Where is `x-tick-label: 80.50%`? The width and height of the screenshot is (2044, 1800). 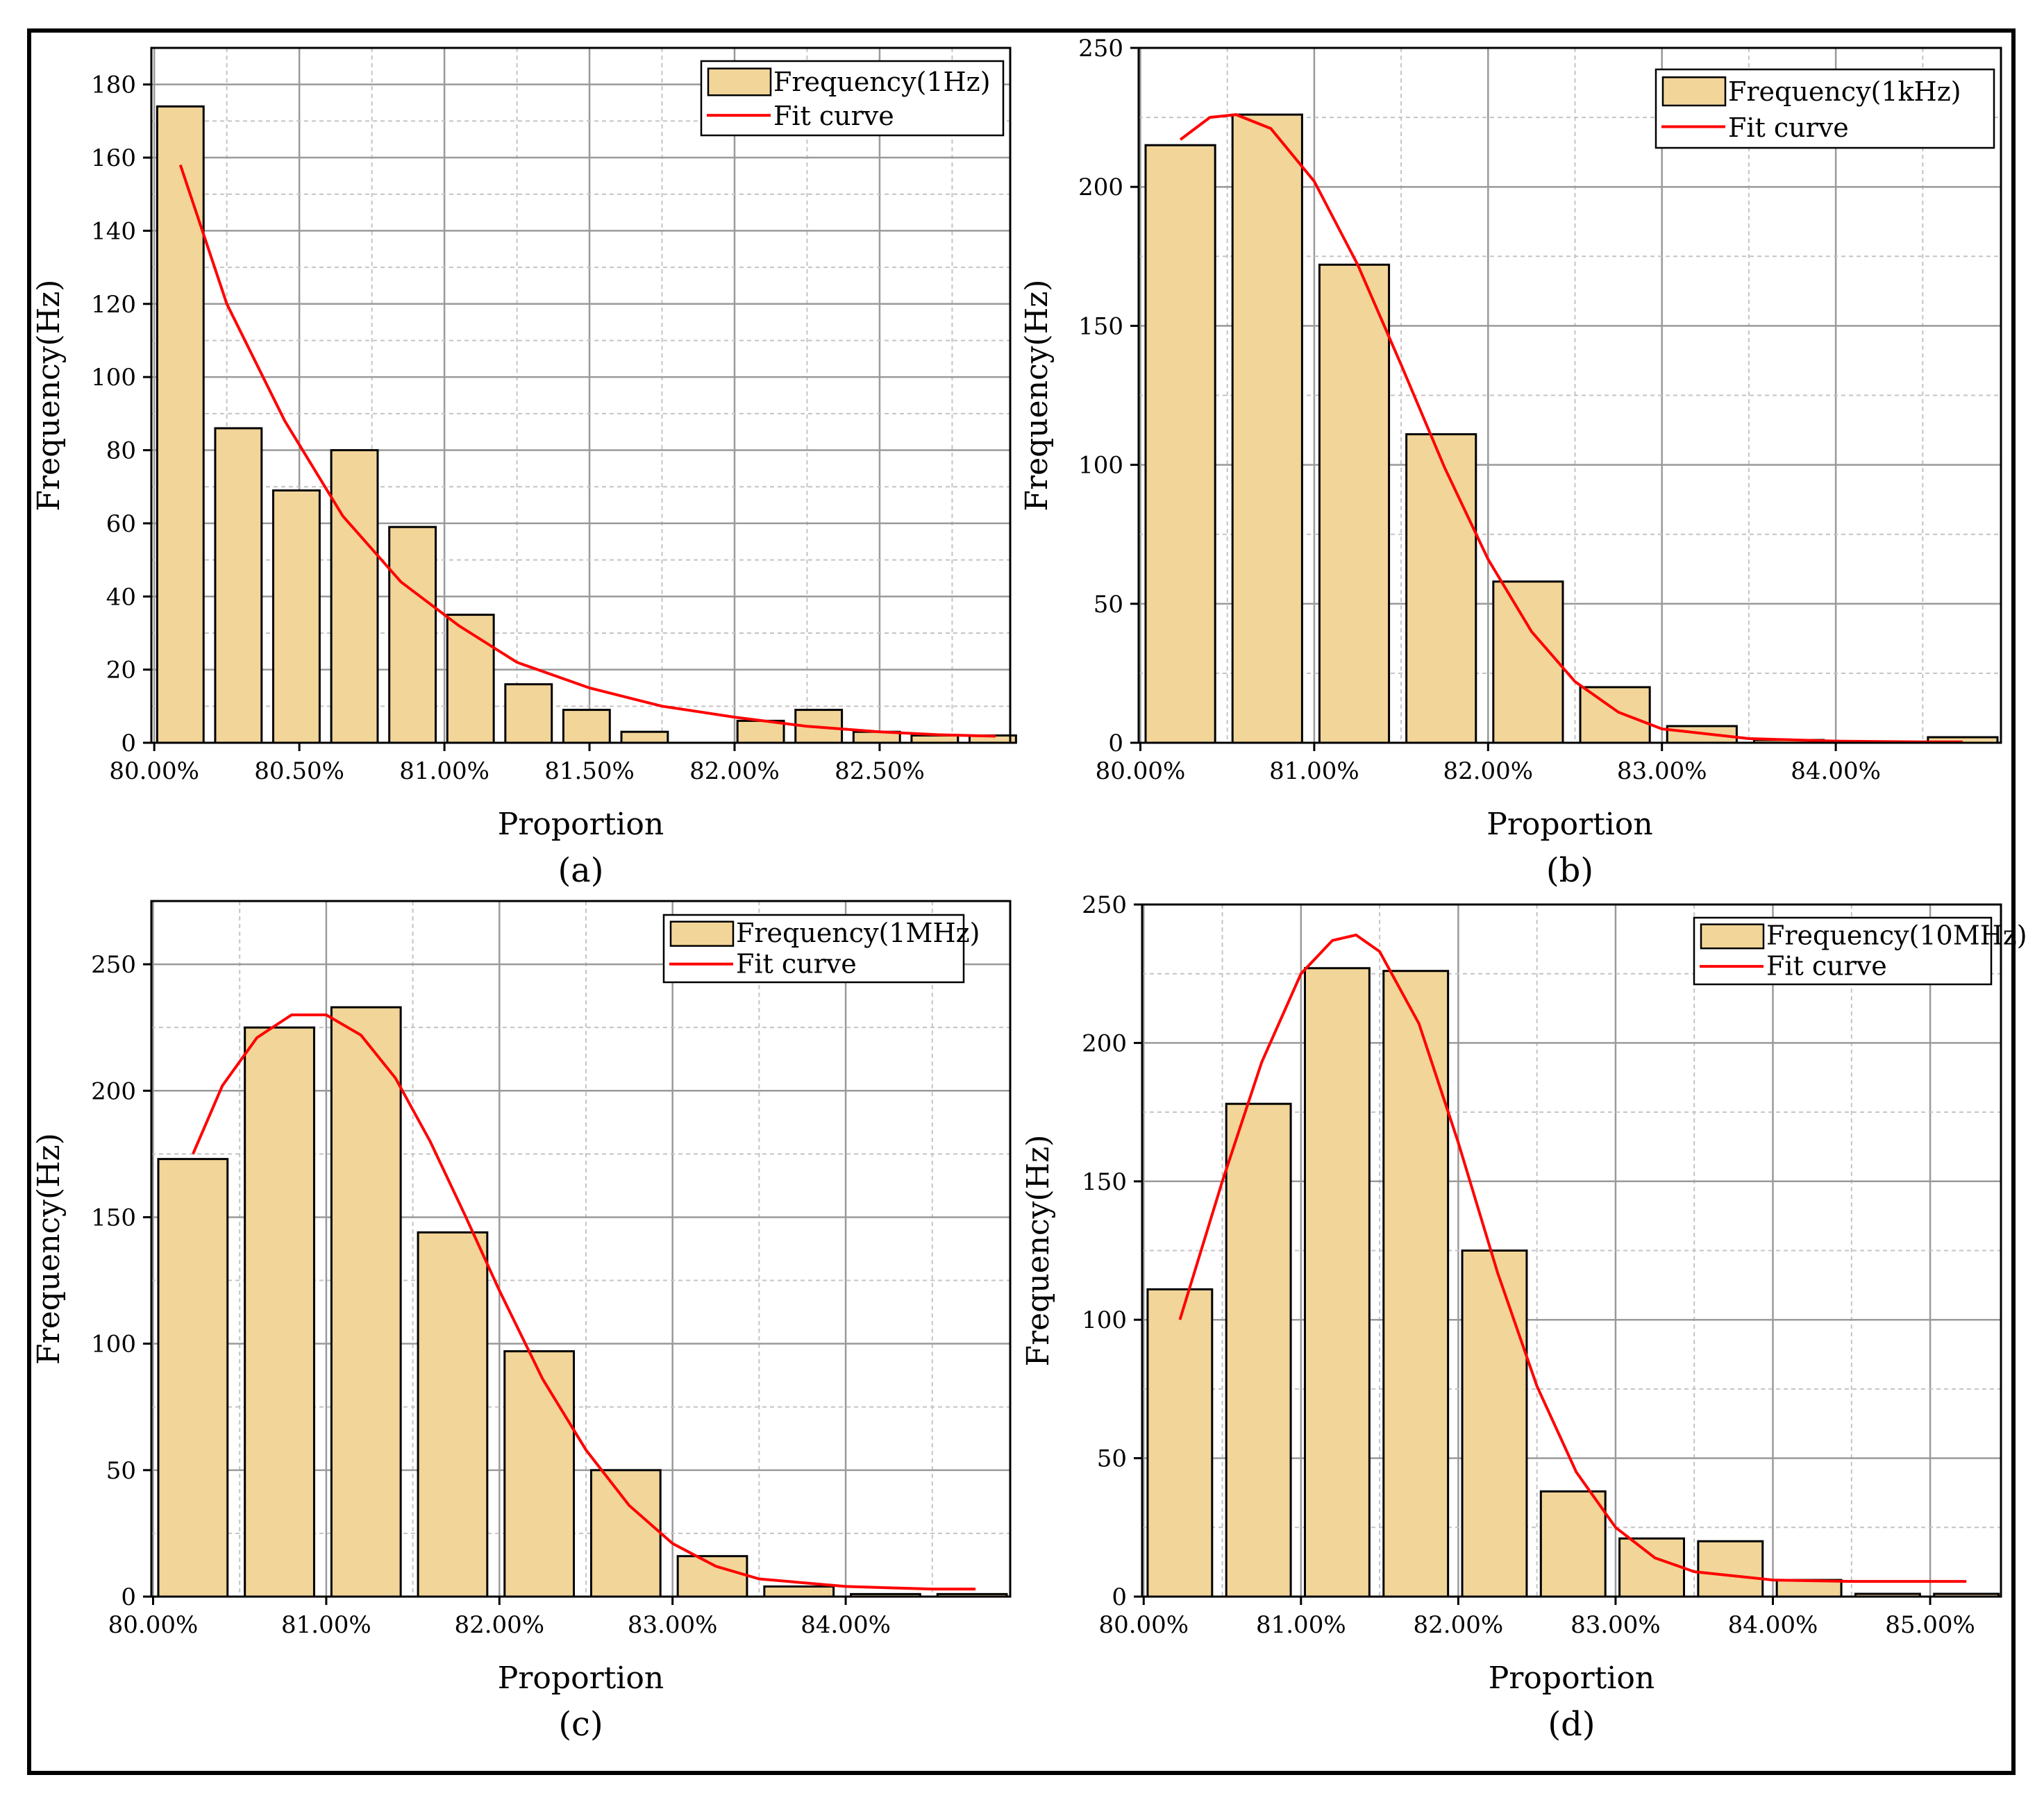 x-tick-label: 80.50% is located at coordinates (299, 771).